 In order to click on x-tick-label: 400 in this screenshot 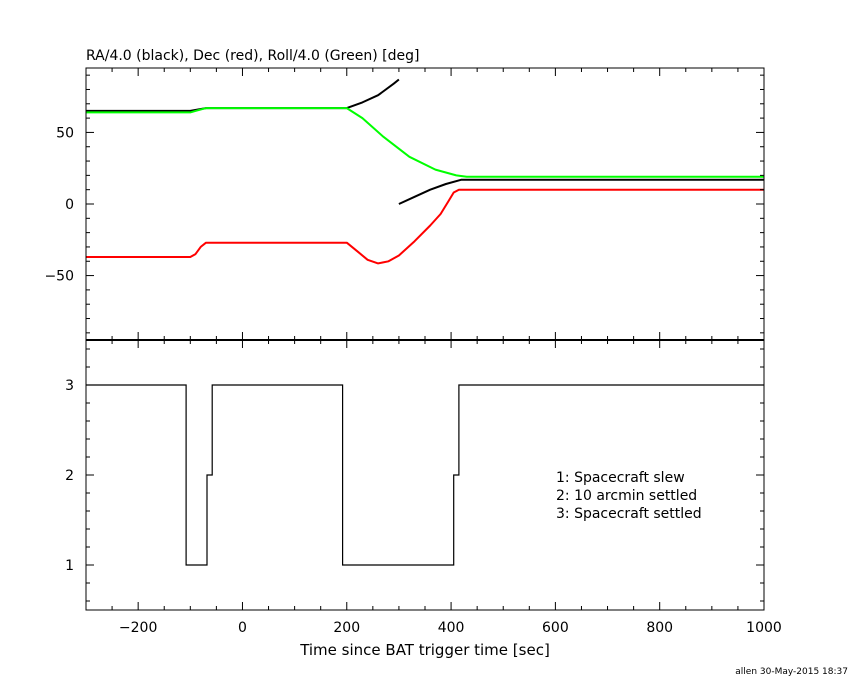, I will do `click(451, 628)`.